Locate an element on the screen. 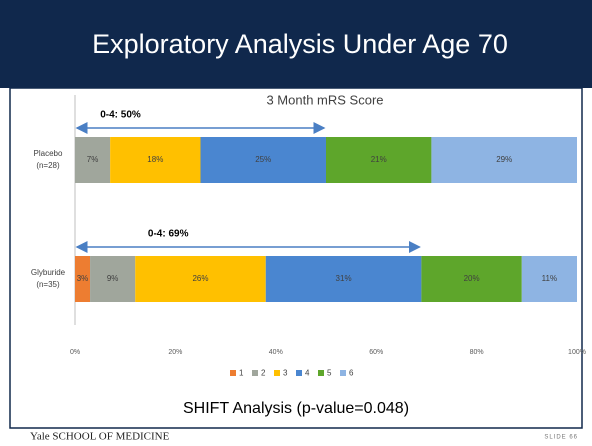  legend-label: 4 is located at coordinates (307, 373).